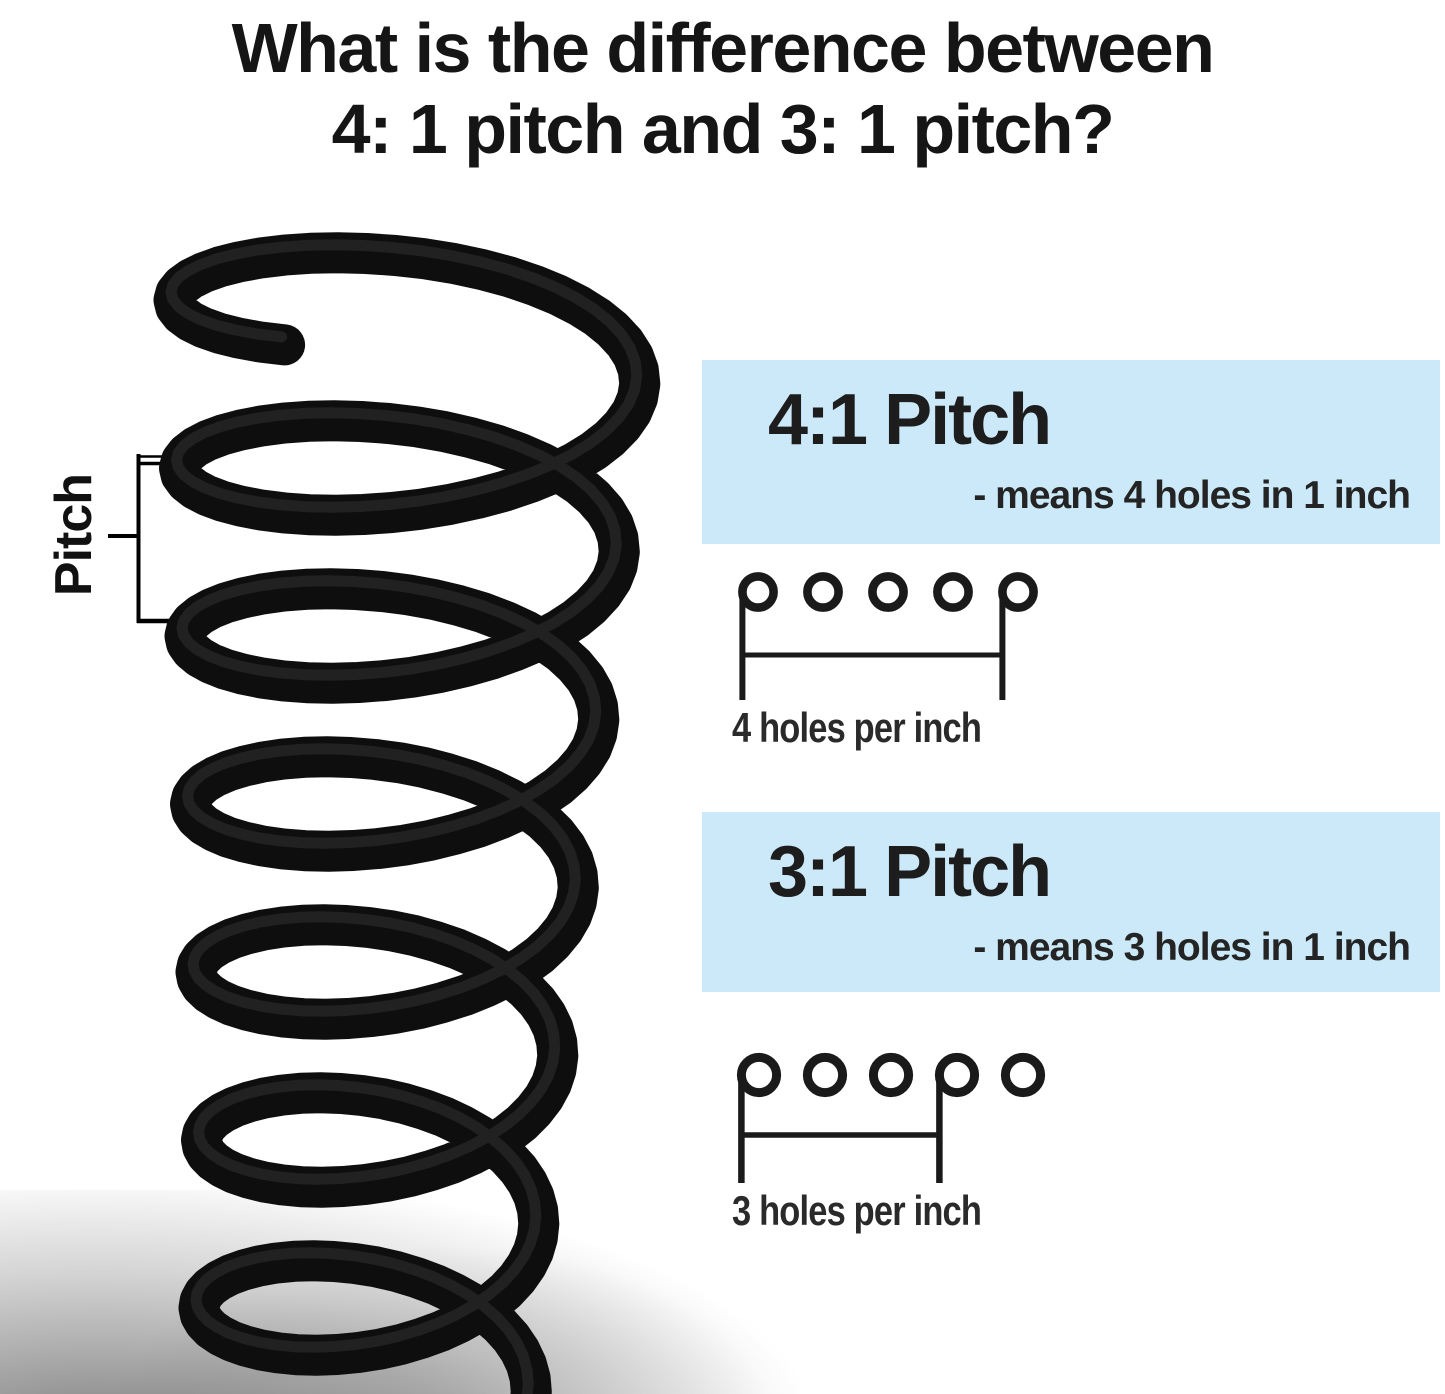  Describe the element at coordinates (1192, 947) in the screenshot. I see `panel-subtitle-3-1: - means 3 holes in 1 inch` at that location.